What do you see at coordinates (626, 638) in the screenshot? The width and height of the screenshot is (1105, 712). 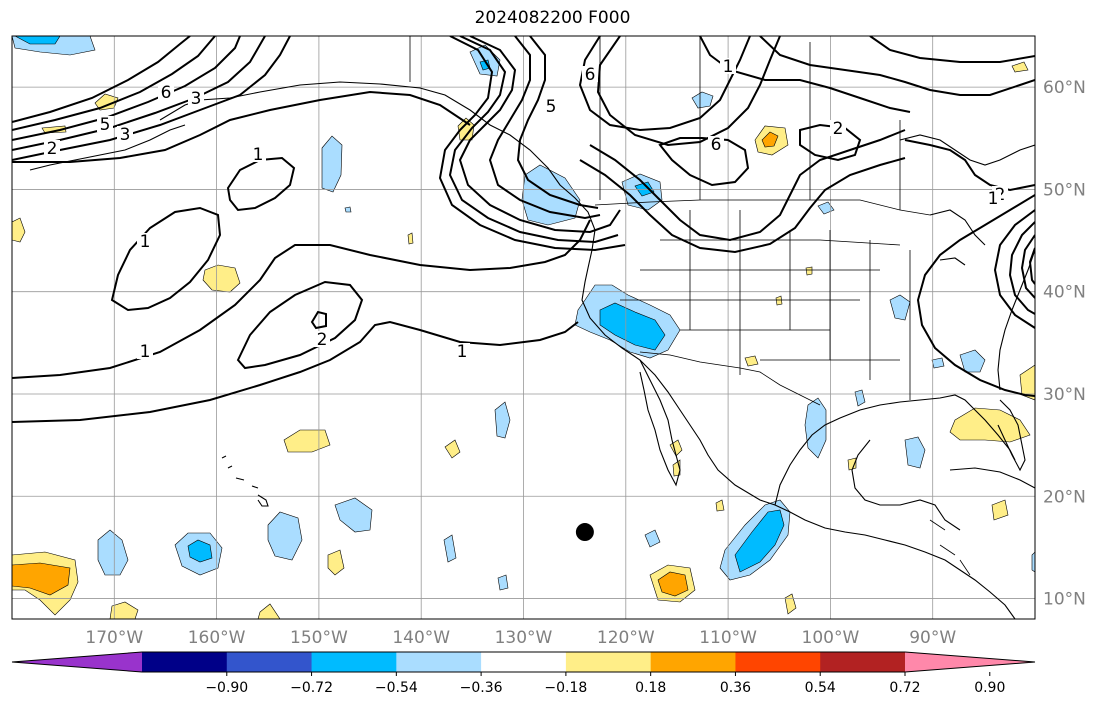 I see `lon-tick-label: 120°W` at bounding box center [626, 638].